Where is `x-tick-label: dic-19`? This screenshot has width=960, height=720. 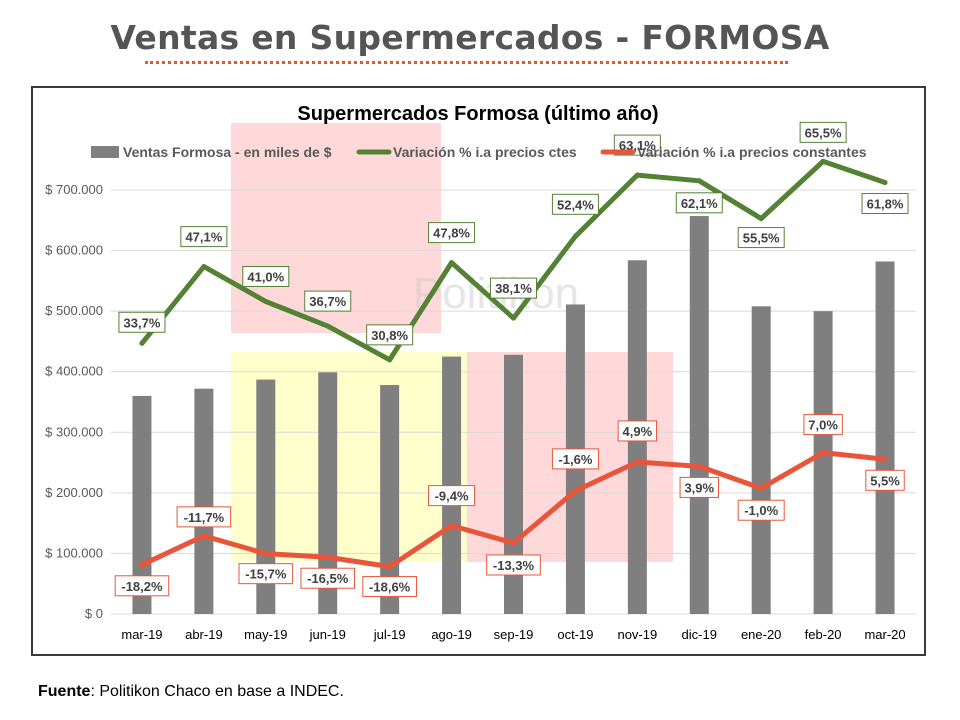
x-tick-label: dic-19 is located at coordinates (699, 634).